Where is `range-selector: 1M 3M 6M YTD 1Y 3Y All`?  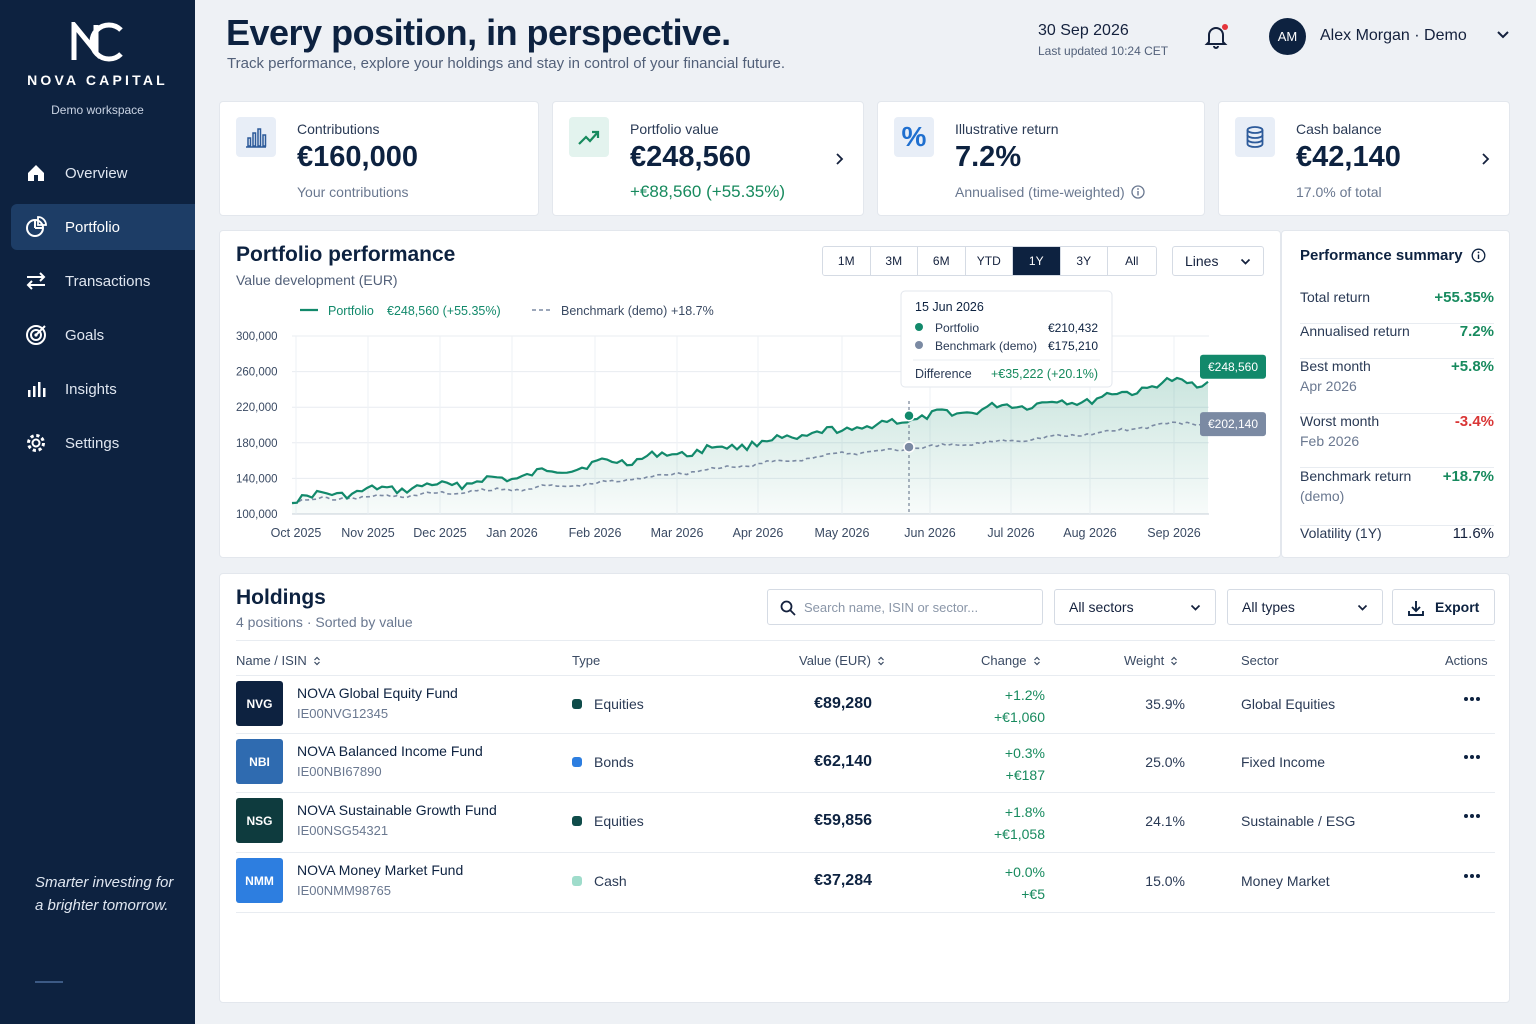
range-selector: 1M 3M 6M YTD 1Y 3Y All is located at coordinates (989, 261).